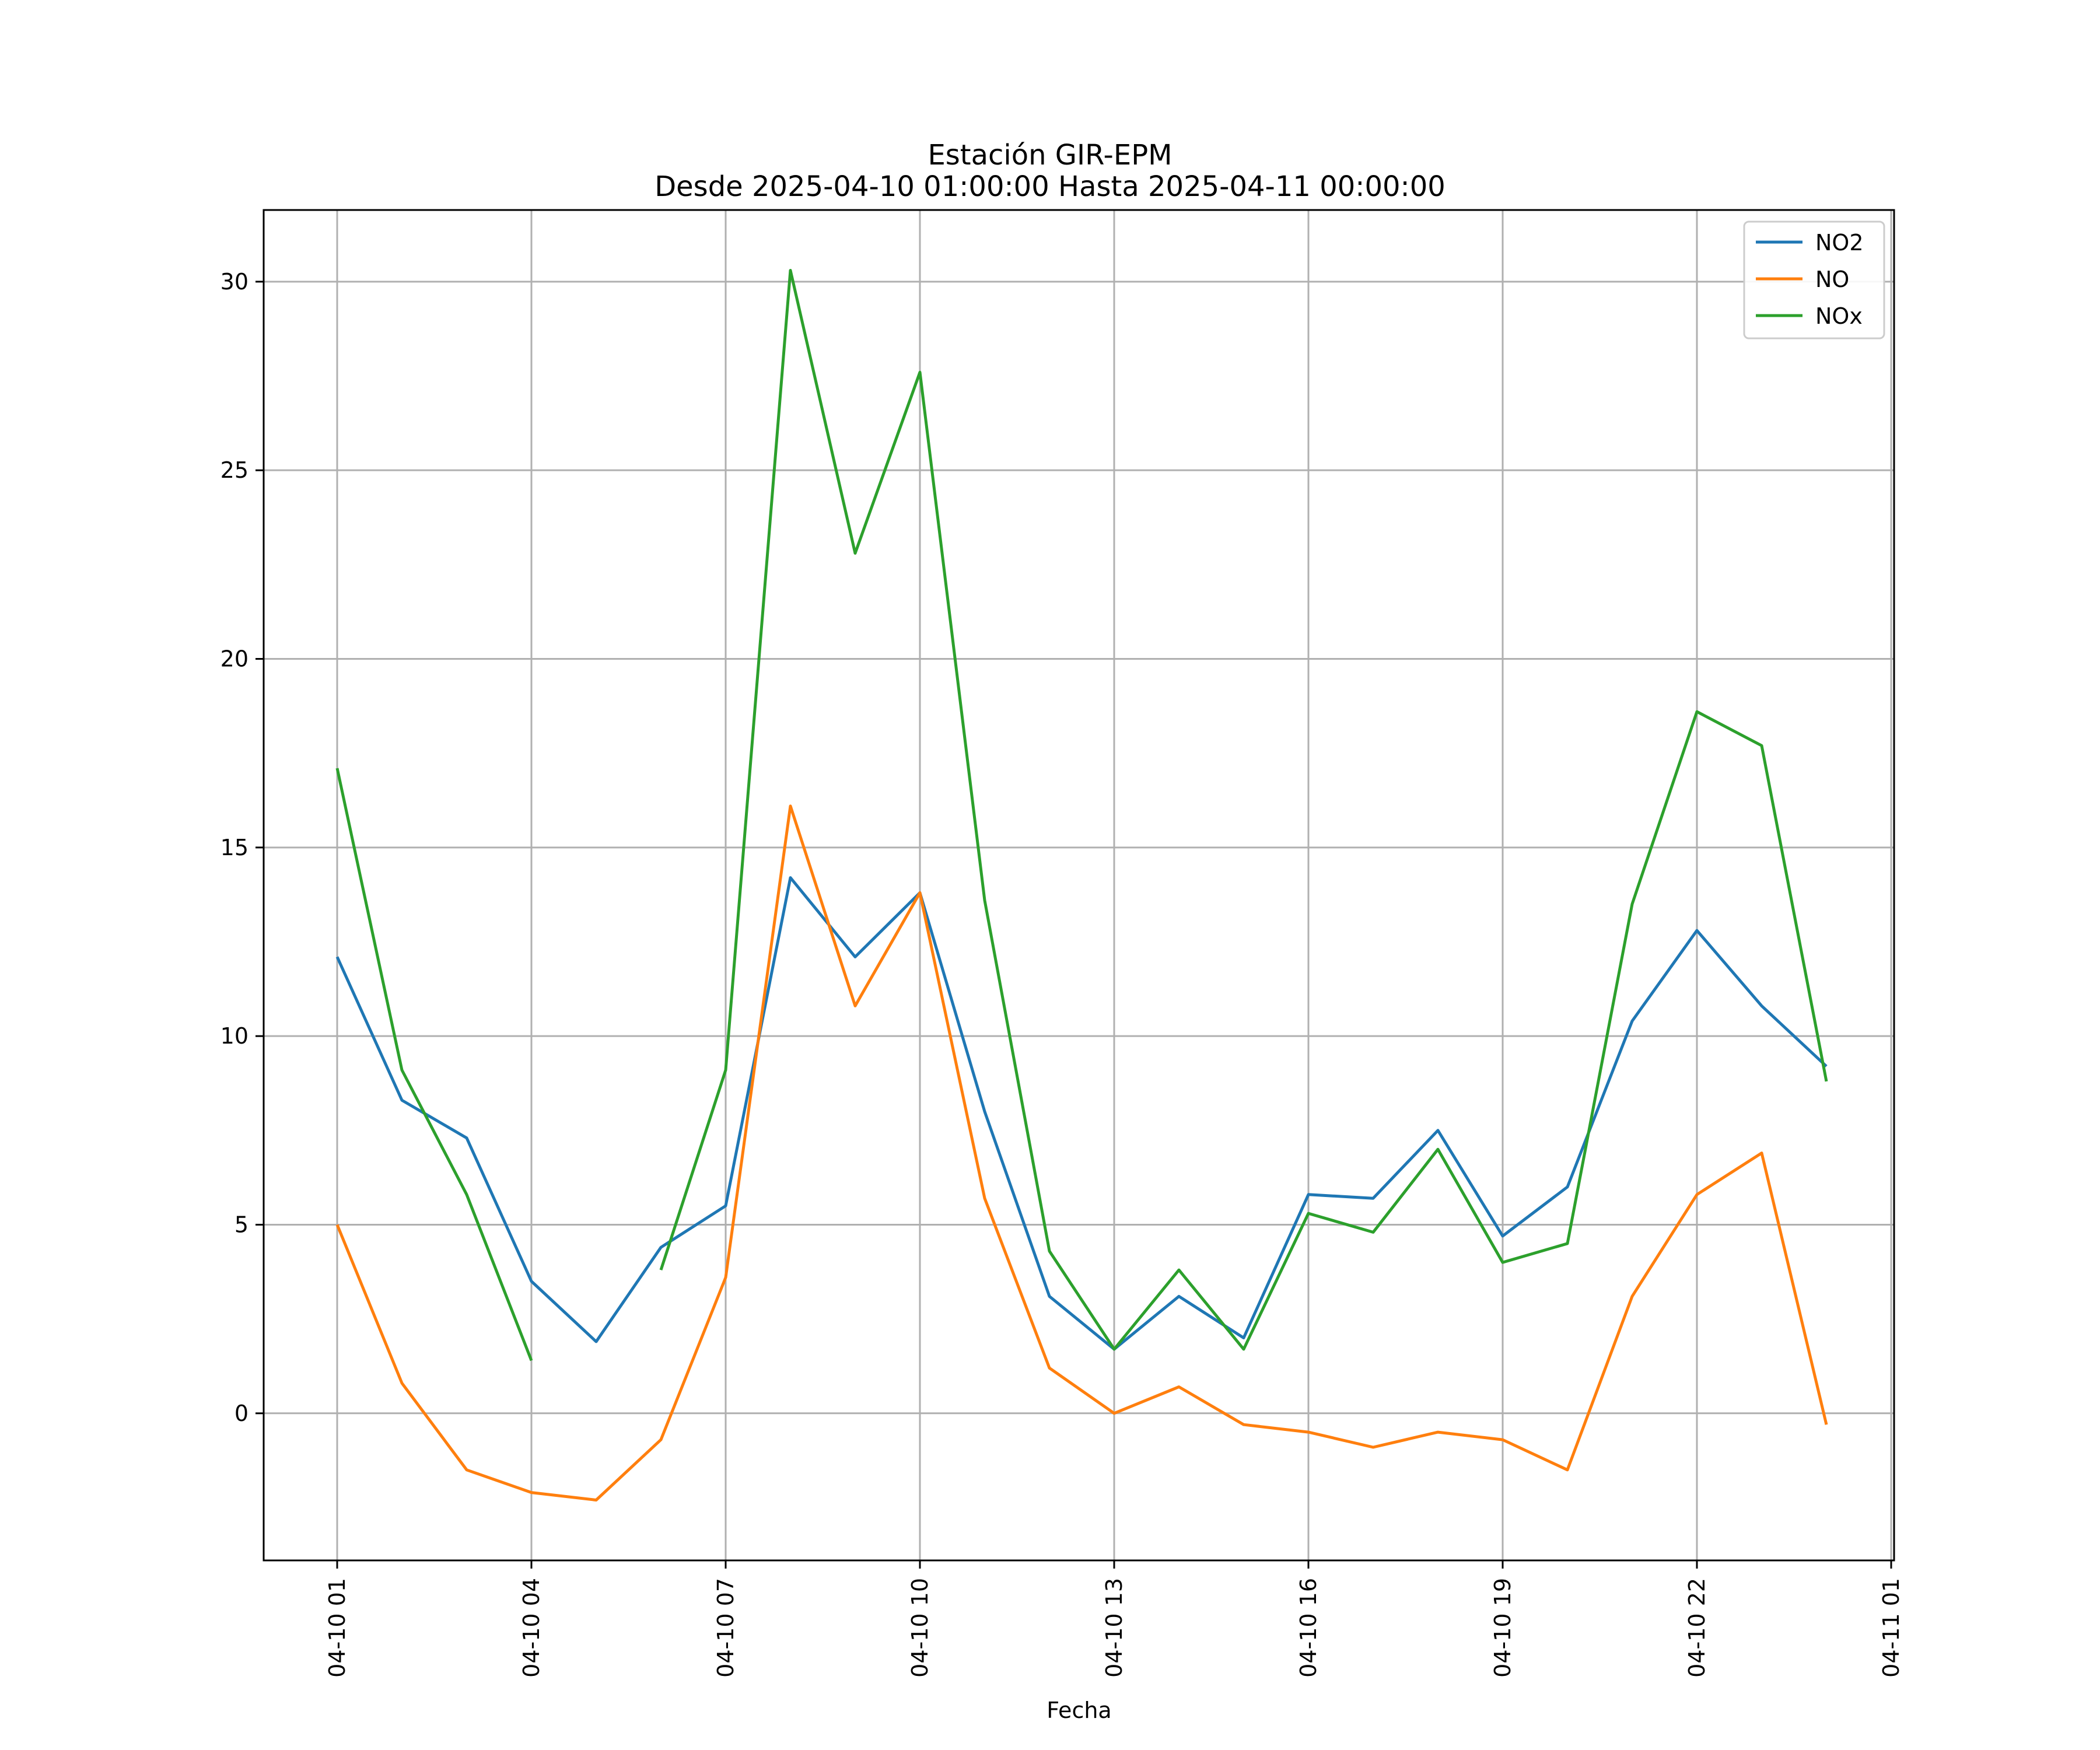  Describe the element at coordinates (235, 1036) in the screenshot. I see `y-tick-label: 10` at that location.